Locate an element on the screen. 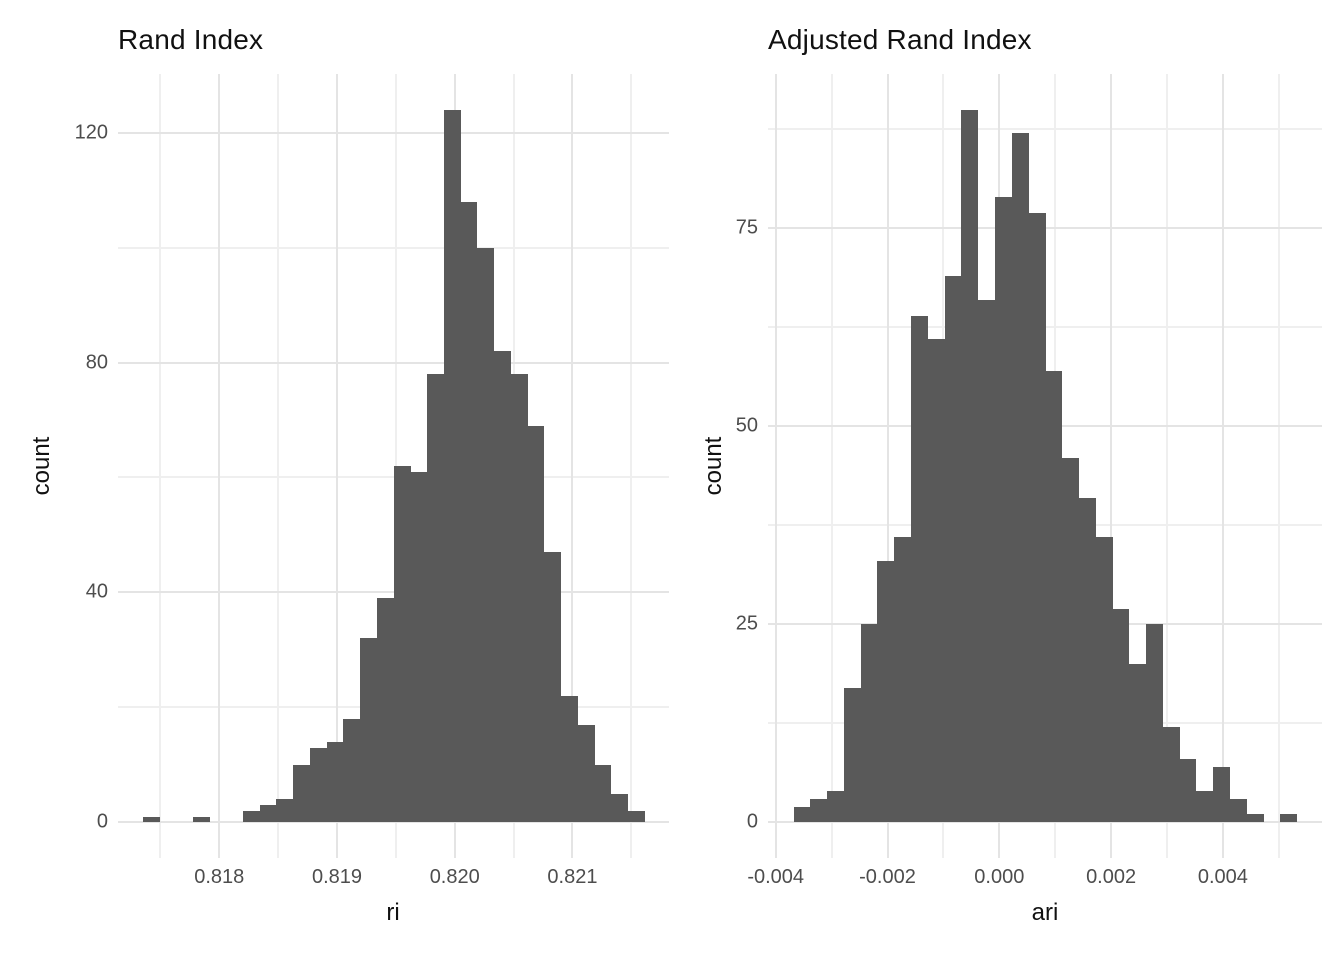  x-tick-label: -0.004 is located at coordinates (776, 877).